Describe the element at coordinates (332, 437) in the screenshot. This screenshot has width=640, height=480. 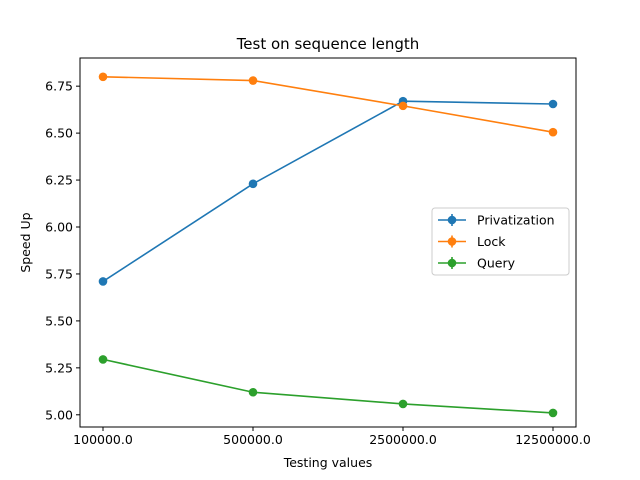
I see `x-axis: 100000.0 500000.0 2500000.0 12500000.0` at that location.